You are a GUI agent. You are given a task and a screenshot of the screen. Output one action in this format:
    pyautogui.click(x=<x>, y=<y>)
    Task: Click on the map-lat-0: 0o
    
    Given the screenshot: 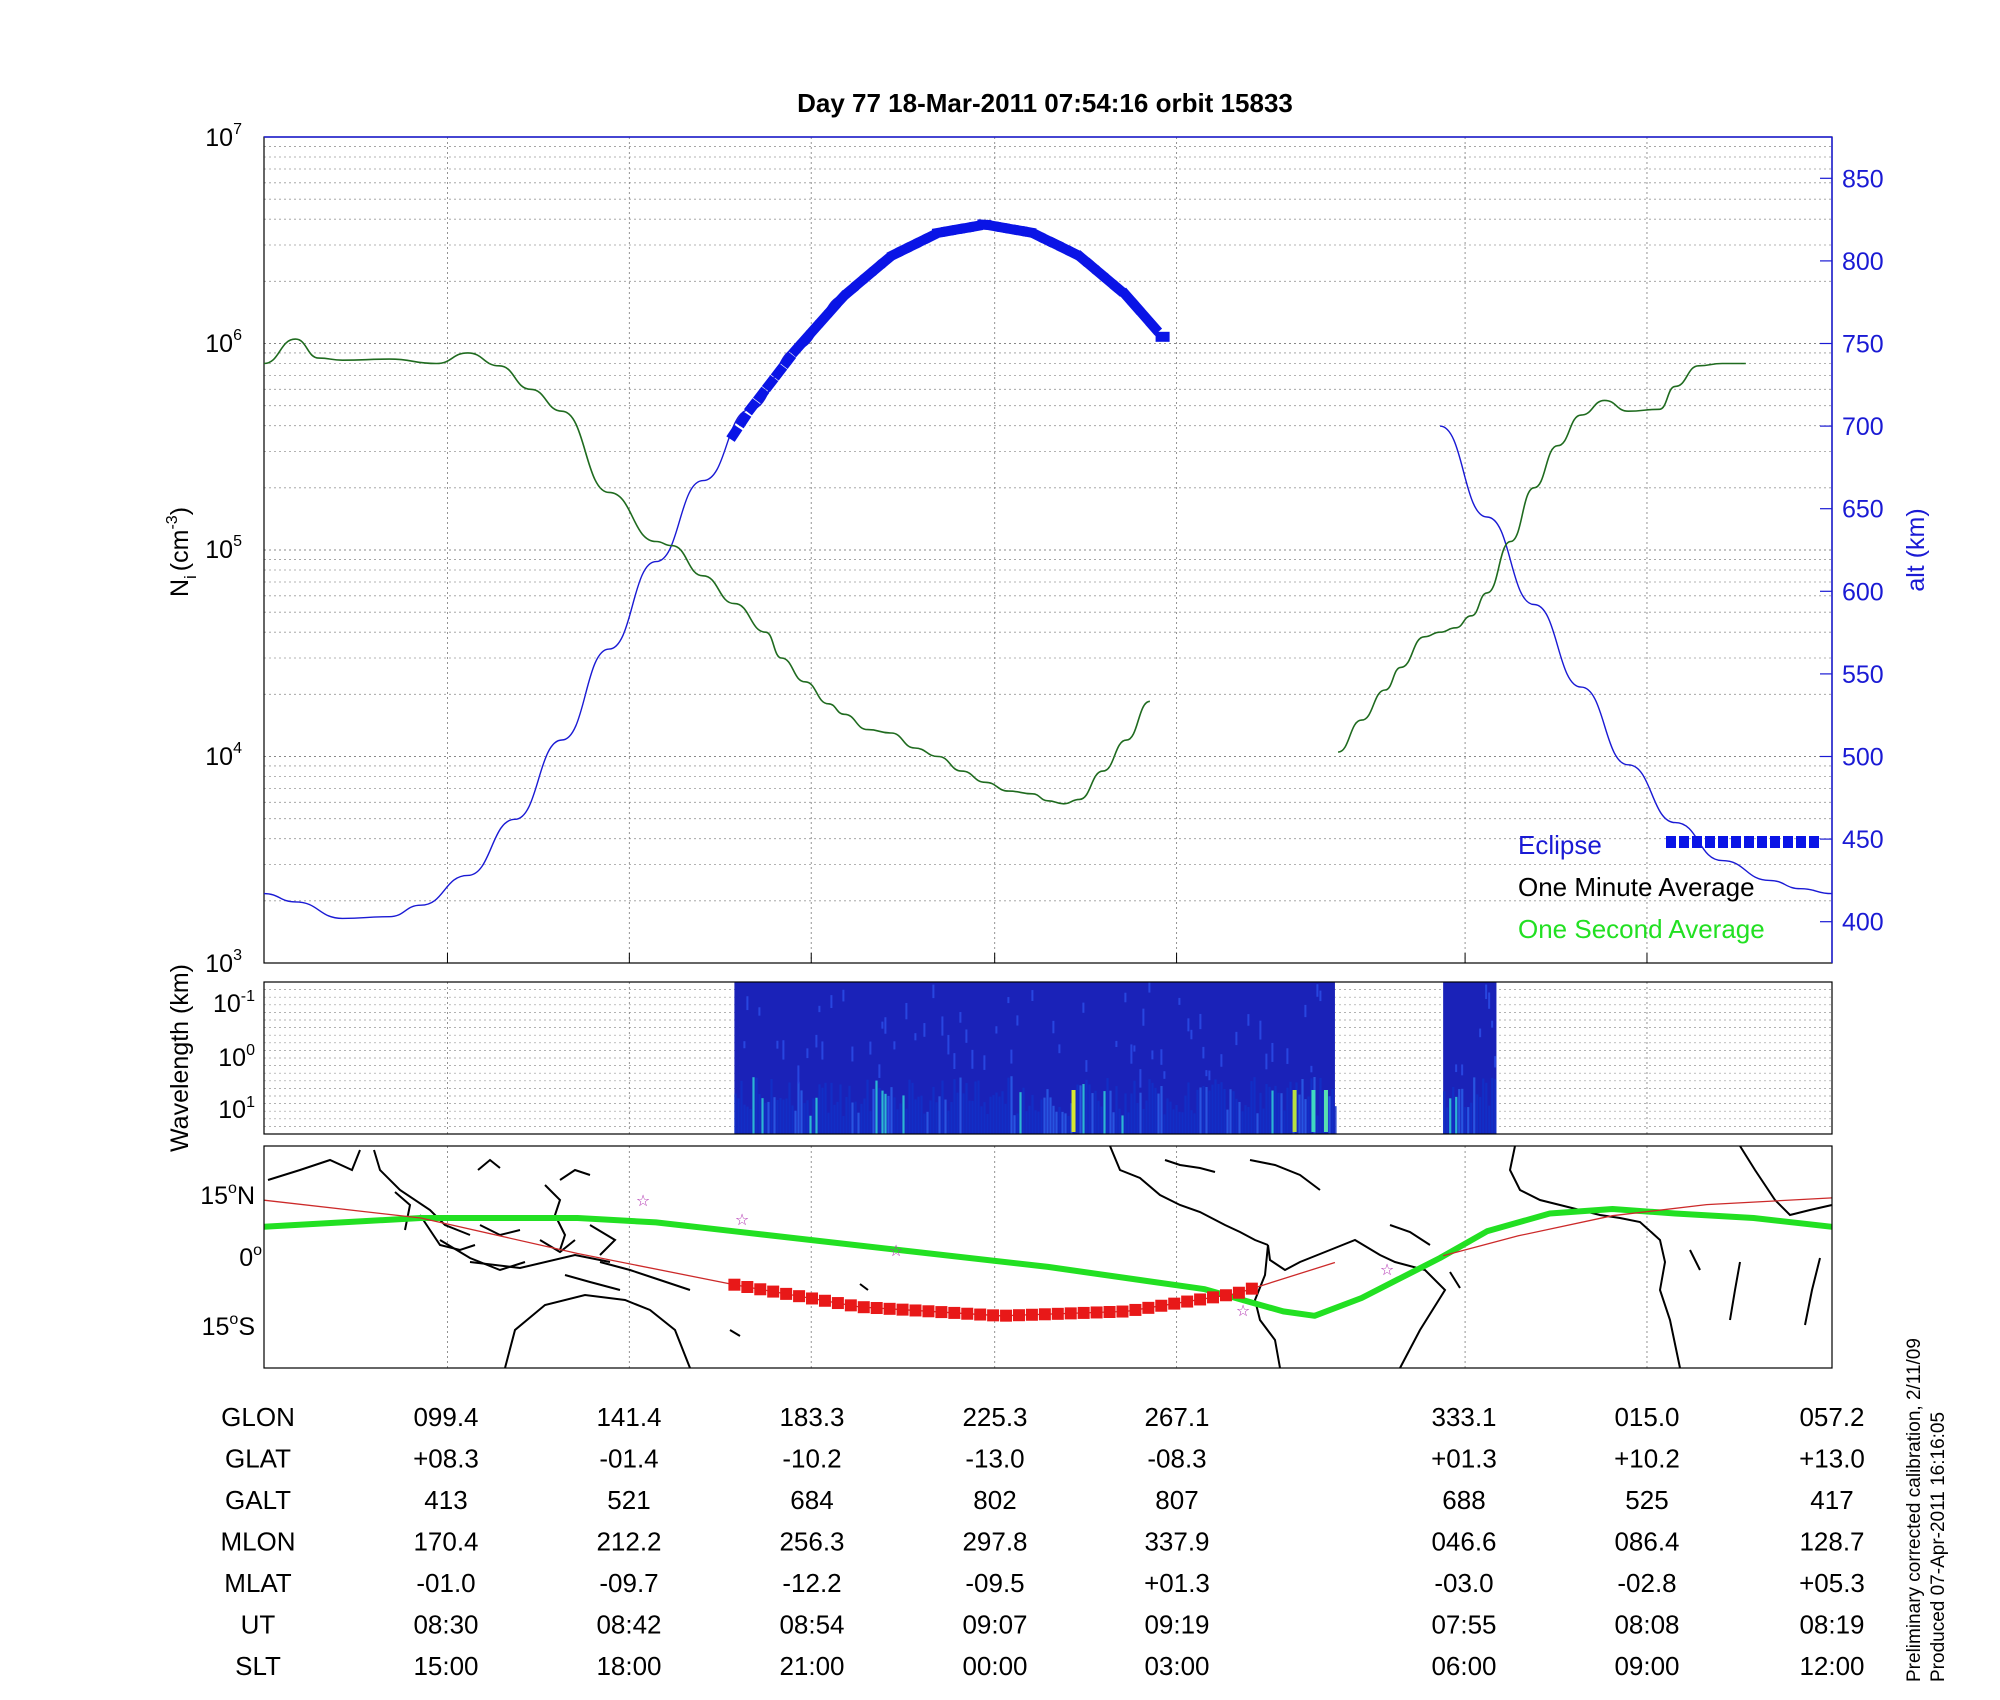 What is the action you would take?
    pyautogui.click(x=250, y=1257)
    